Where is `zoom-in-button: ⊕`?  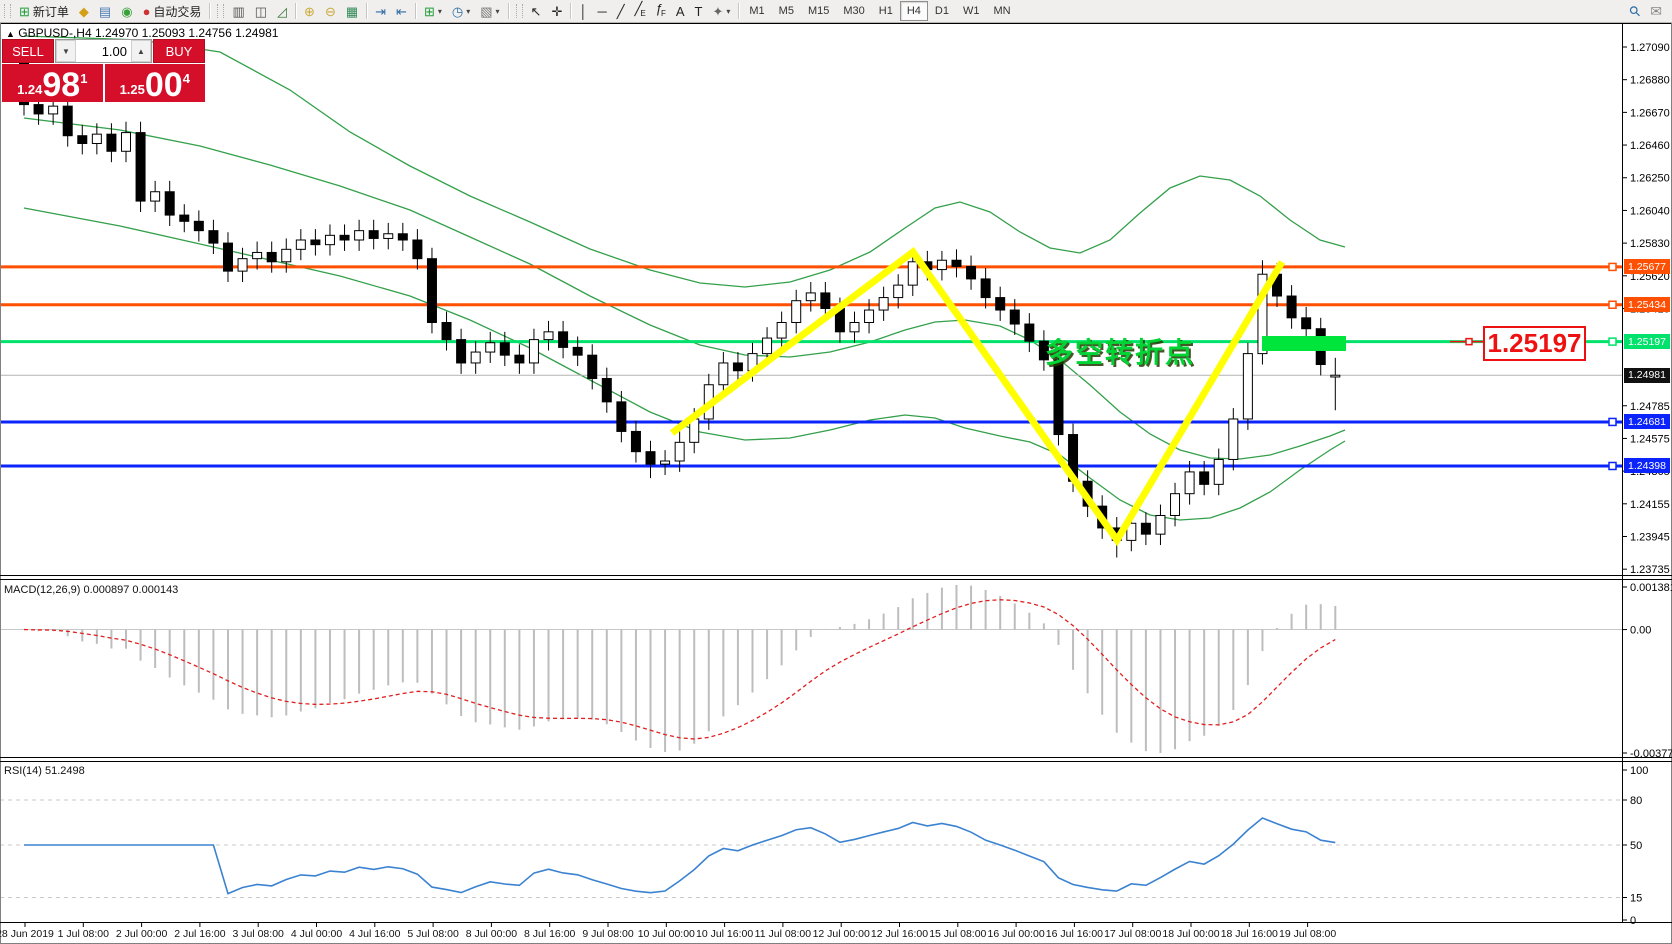 zoom-in-button: ⊕ is located at coordinates (309, 11).